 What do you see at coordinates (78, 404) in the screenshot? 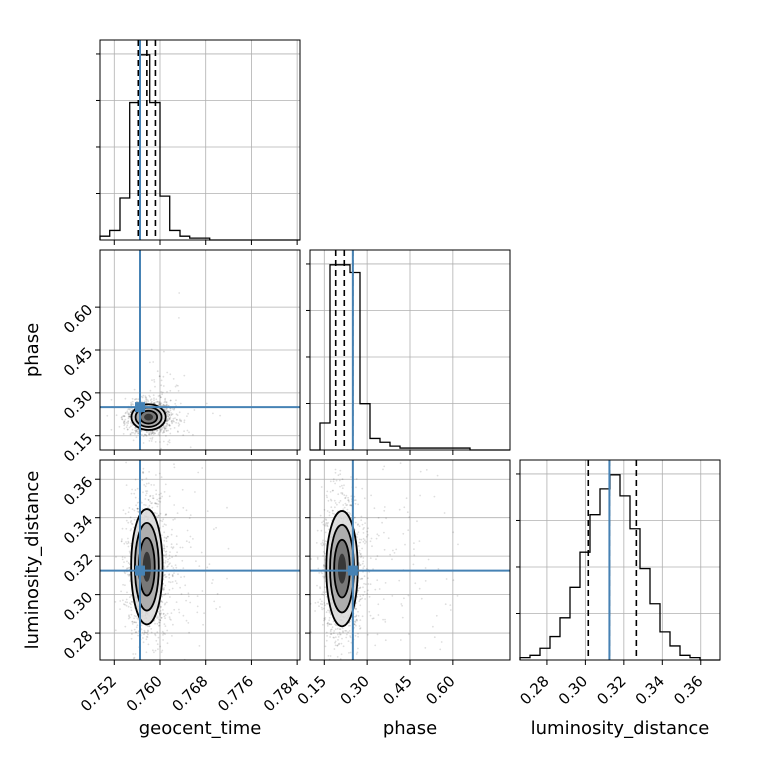
I see `y-tick-label: 0.30` at bounding box center [78, 404].